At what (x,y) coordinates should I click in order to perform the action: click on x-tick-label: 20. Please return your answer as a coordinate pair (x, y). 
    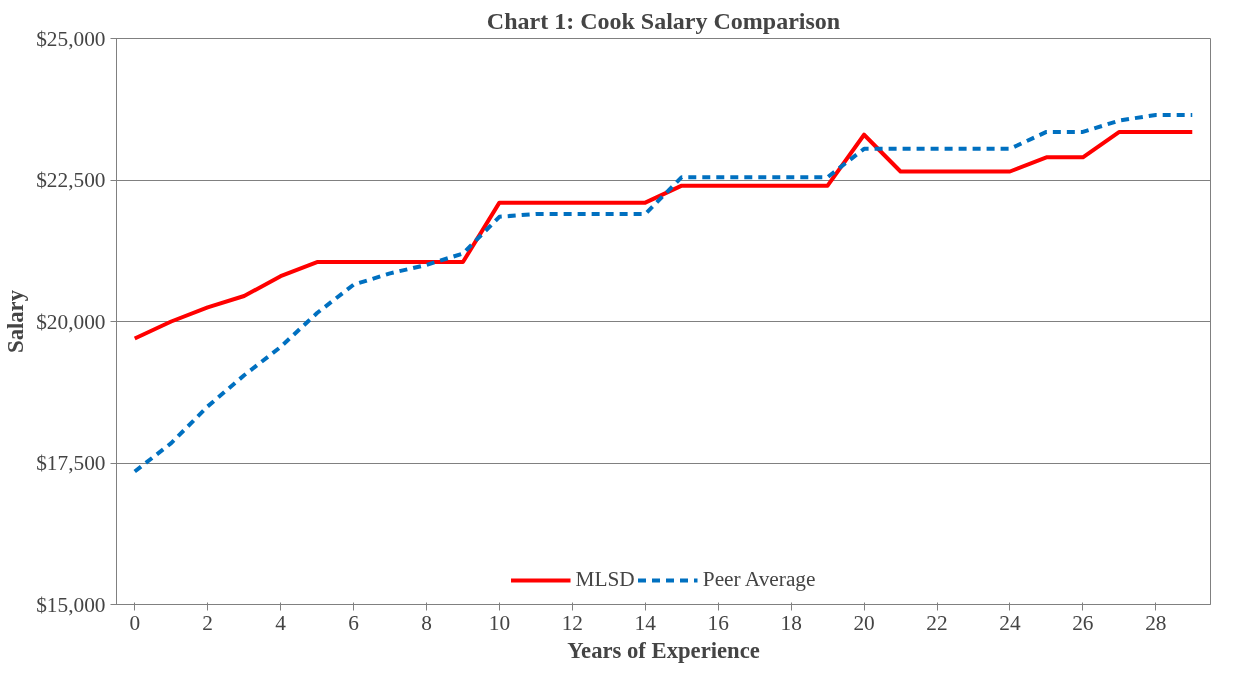
    Looking at the image, I should click on (864, 622).